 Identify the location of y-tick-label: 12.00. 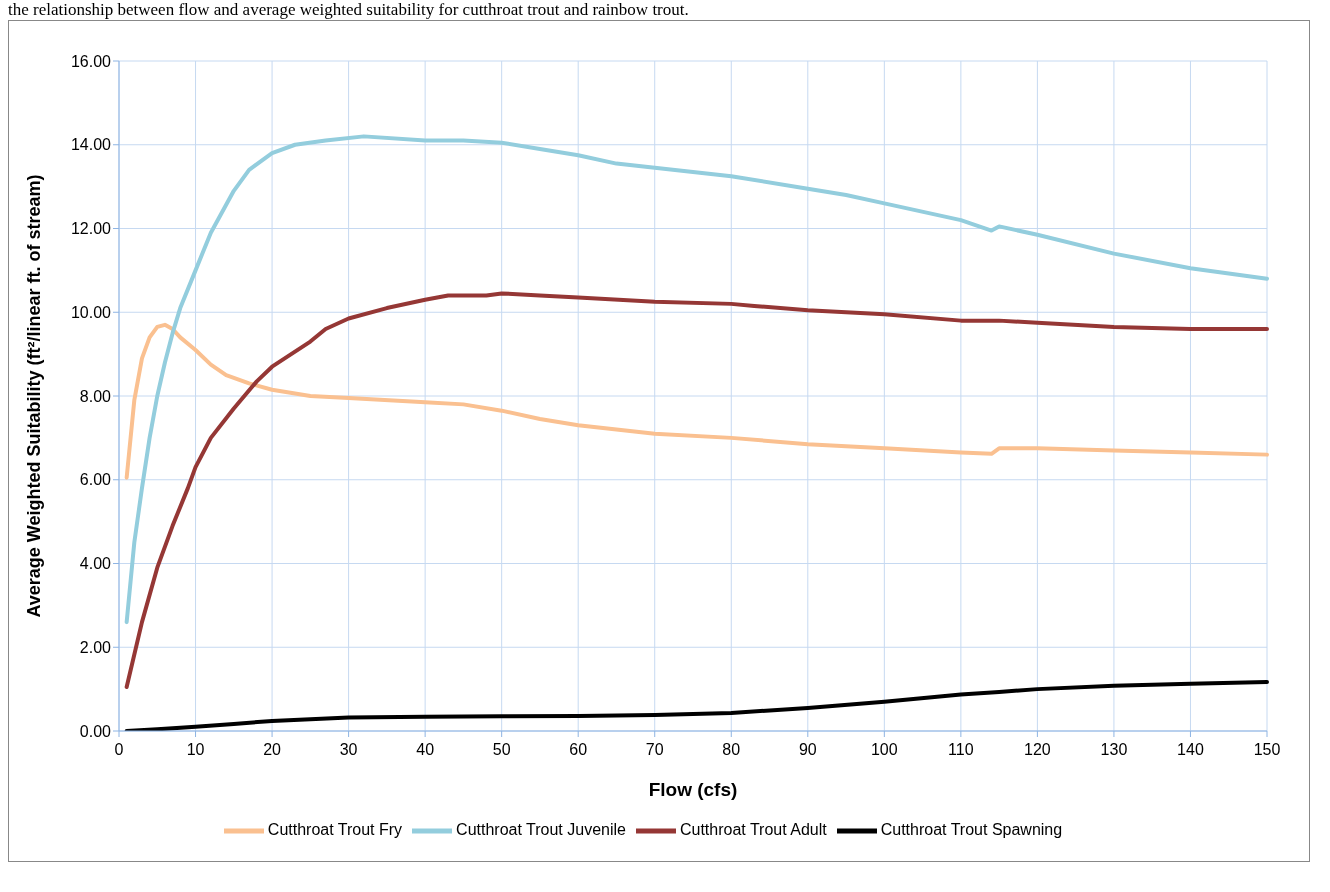
(91, 229).